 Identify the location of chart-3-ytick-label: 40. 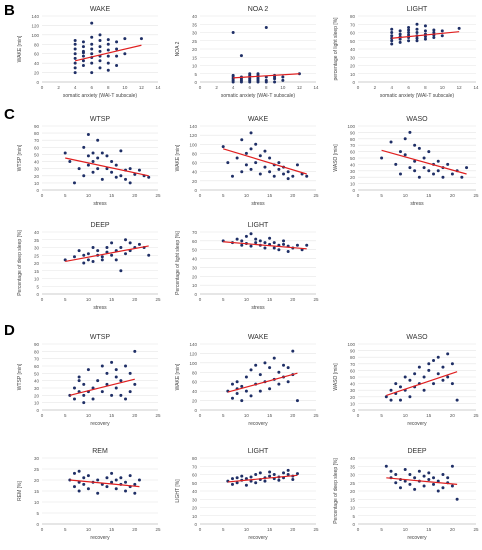
(37, 162).